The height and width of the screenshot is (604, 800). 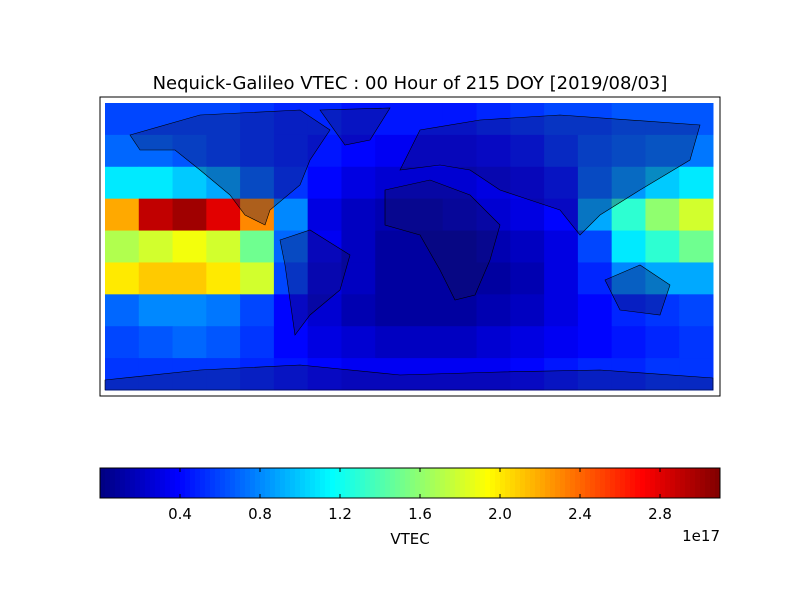 What do you see at coordinates (340, 514) in the screenshot?
I see `colorbar-tick-label: 1.2` at bounding box center [340, 514].